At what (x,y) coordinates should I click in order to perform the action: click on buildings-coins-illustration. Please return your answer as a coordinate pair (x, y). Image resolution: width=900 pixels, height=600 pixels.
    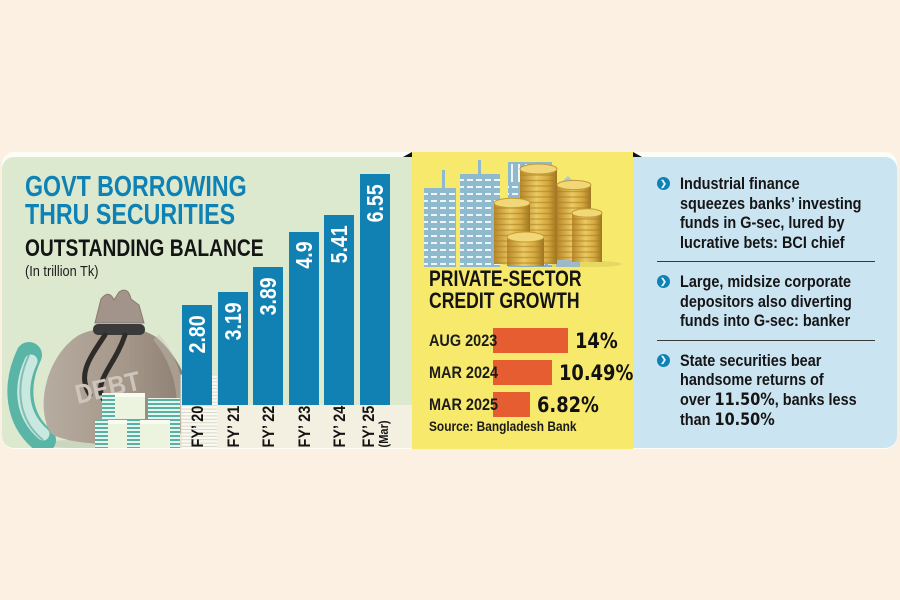
    Looking at the image, I should click on (523, 213).